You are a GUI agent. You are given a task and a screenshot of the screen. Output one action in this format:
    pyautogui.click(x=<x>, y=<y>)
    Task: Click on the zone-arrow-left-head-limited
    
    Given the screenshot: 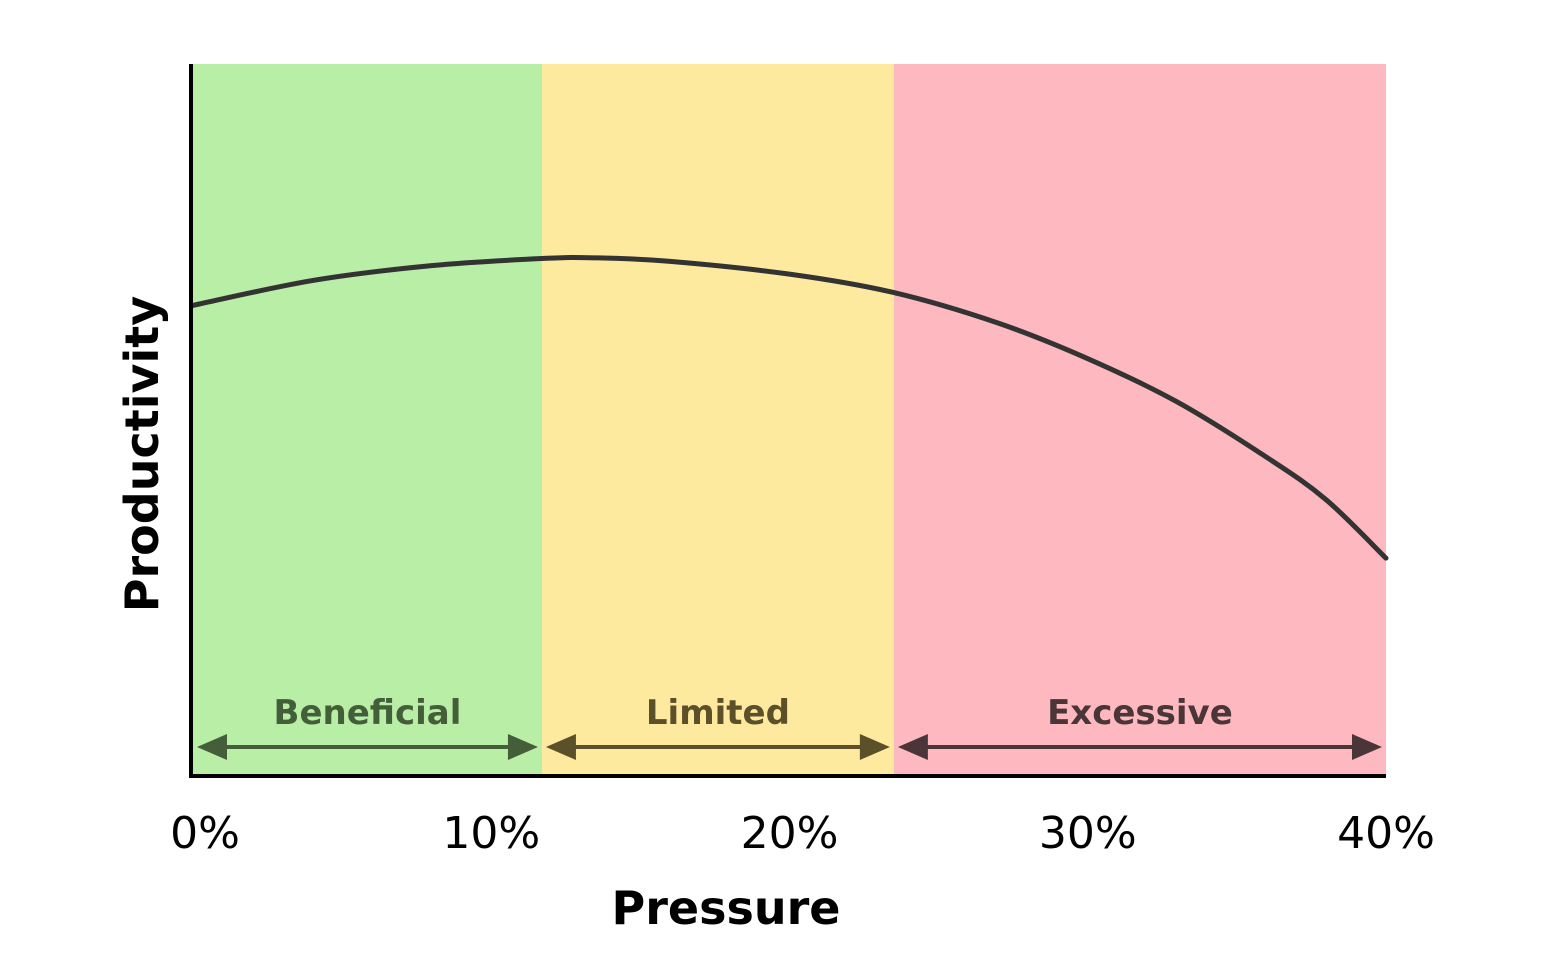 What is the action you would take?
    pyautogui.click(x=560, y=747)
    